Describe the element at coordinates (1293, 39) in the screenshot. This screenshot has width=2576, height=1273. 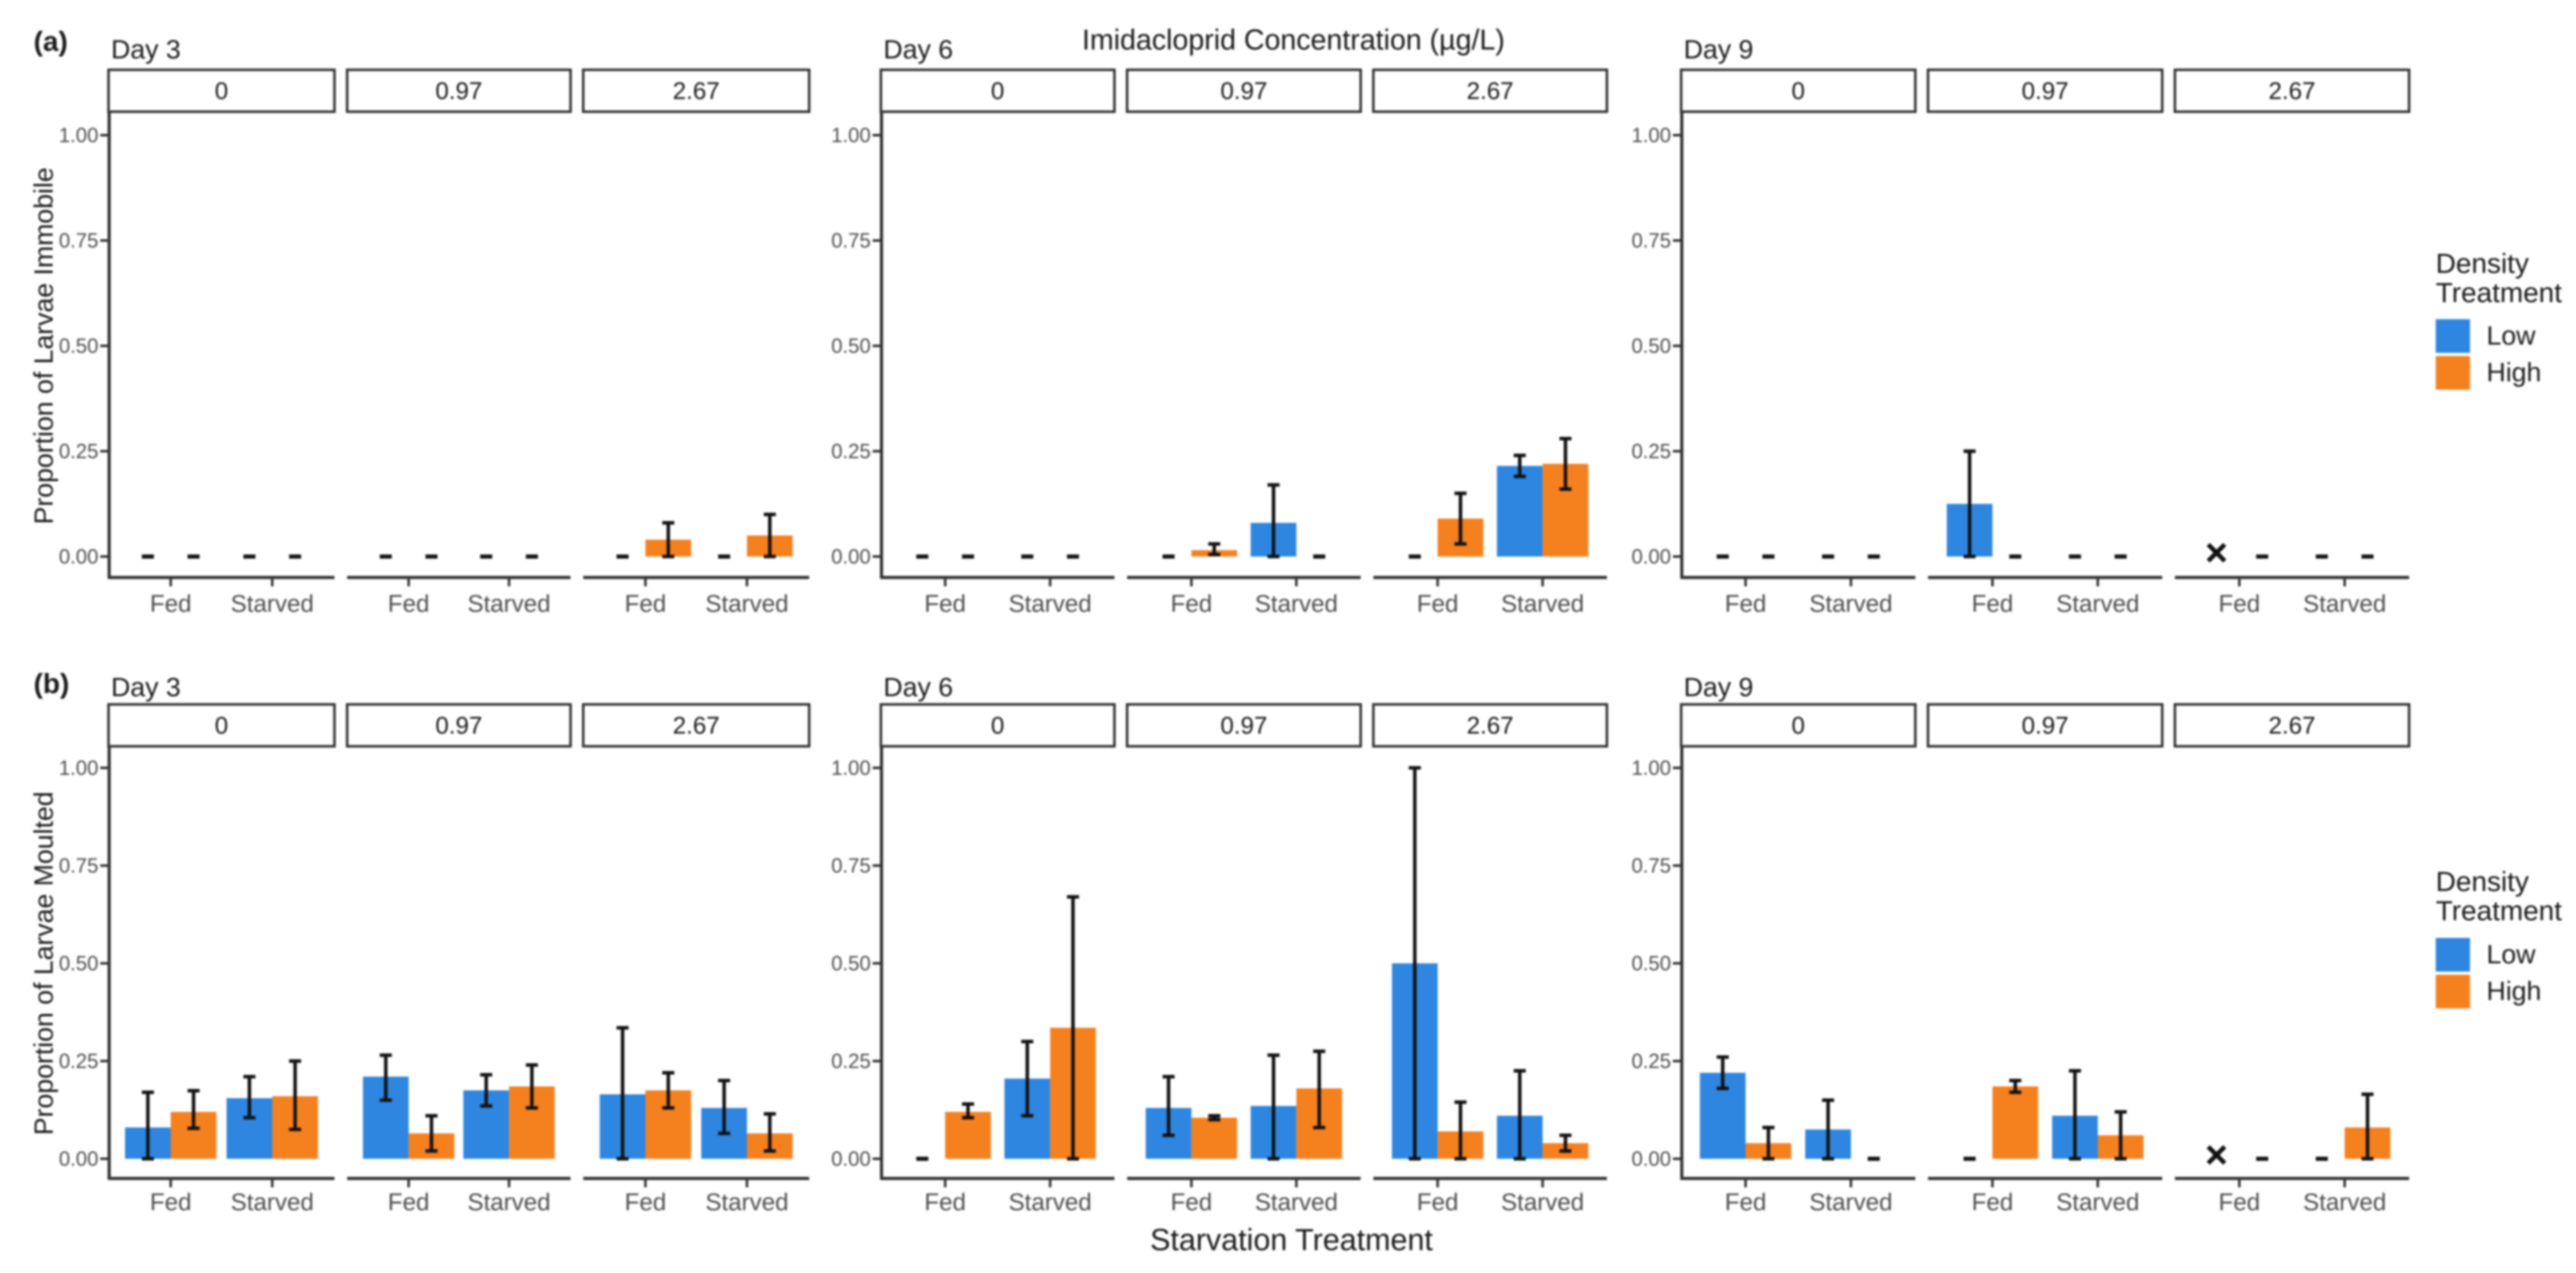
I see `svg-text:Imidacloprid Concentration (µg: Imidacloprid Concentration (µg/L)` at that location.